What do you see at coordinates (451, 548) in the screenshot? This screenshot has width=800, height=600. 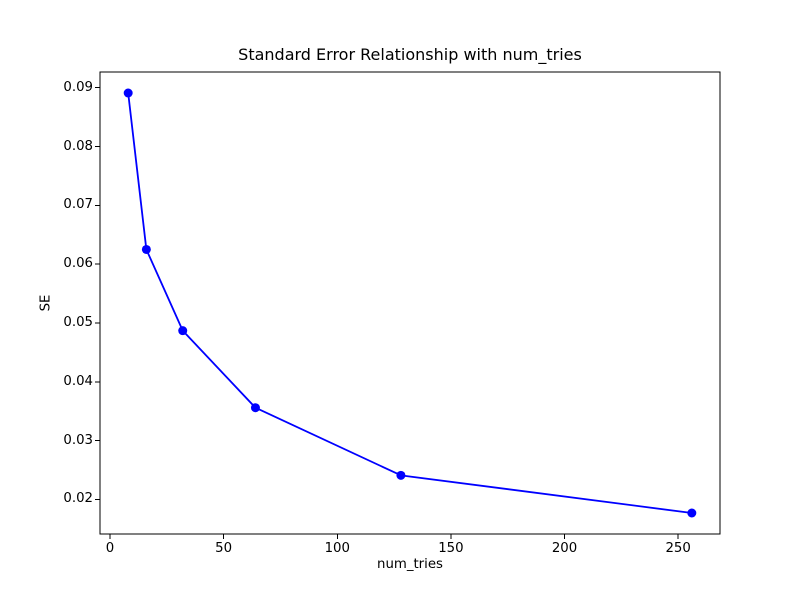 I see `x-tick-label: 150` at bounding box center [451, 548].